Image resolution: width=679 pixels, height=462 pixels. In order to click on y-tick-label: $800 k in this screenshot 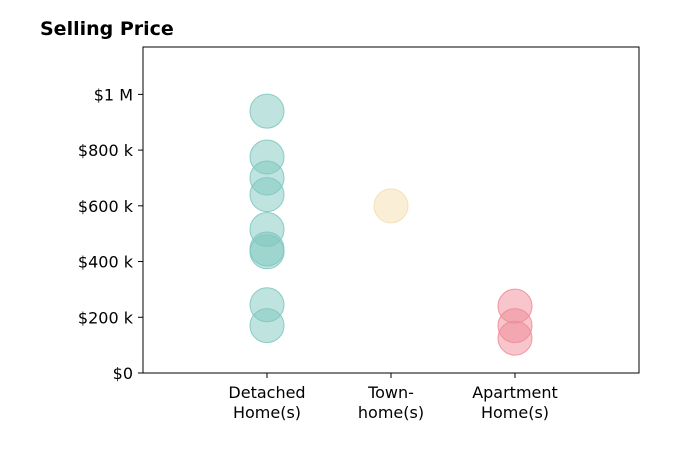, I will do `click(106, 150)`.